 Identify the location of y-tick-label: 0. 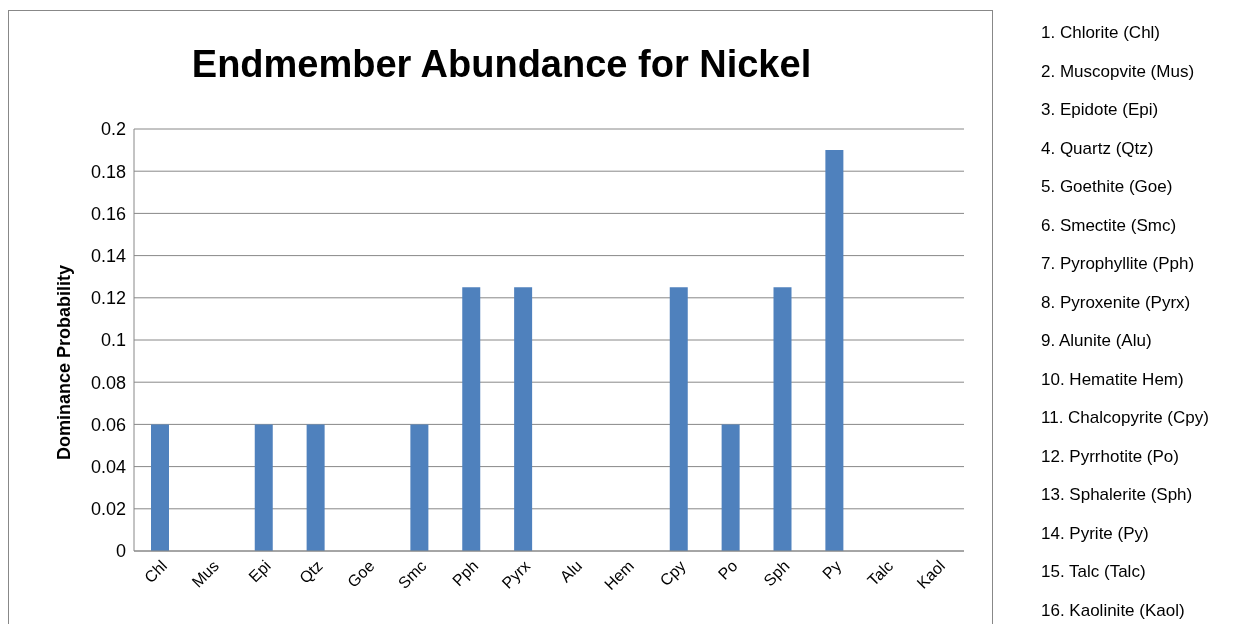
(120, 551).